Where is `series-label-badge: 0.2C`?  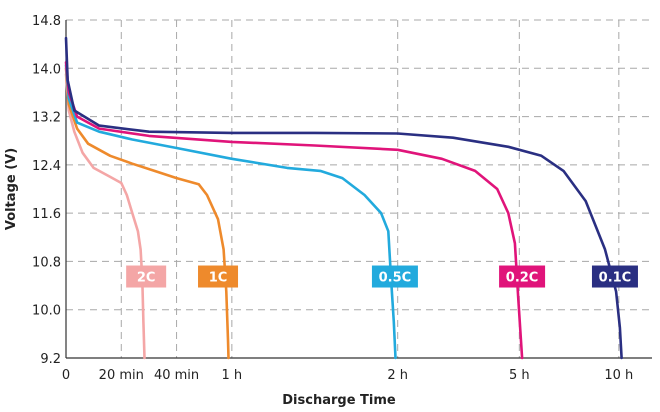
series-label-badge: 0.2C is located at coordinates (522, 276).